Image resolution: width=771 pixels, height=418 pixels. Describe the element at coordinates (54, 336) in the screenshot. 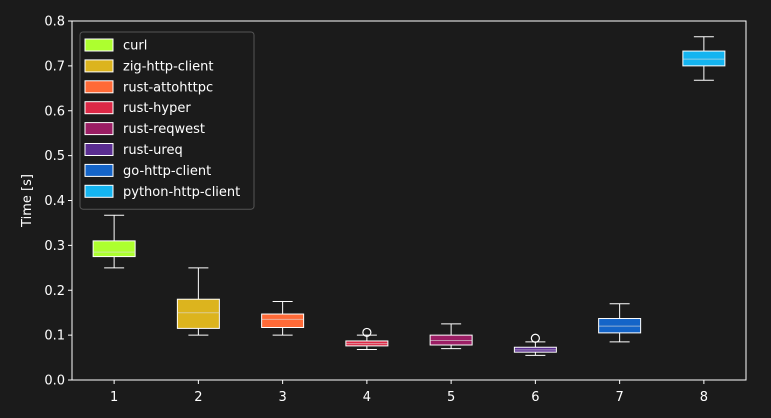

I see `y-tick-label: 0.1` at that location.